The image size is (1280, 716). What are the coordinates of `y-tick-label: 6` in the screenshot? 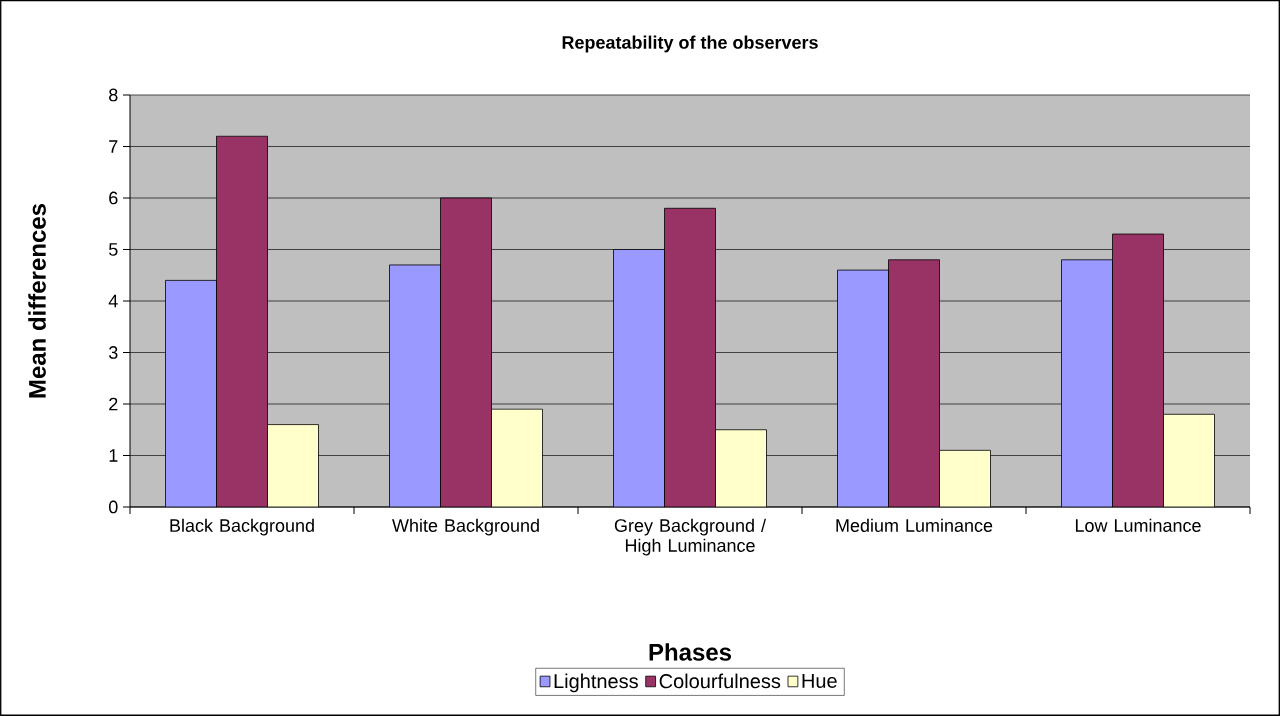 It's located at (113, 198).